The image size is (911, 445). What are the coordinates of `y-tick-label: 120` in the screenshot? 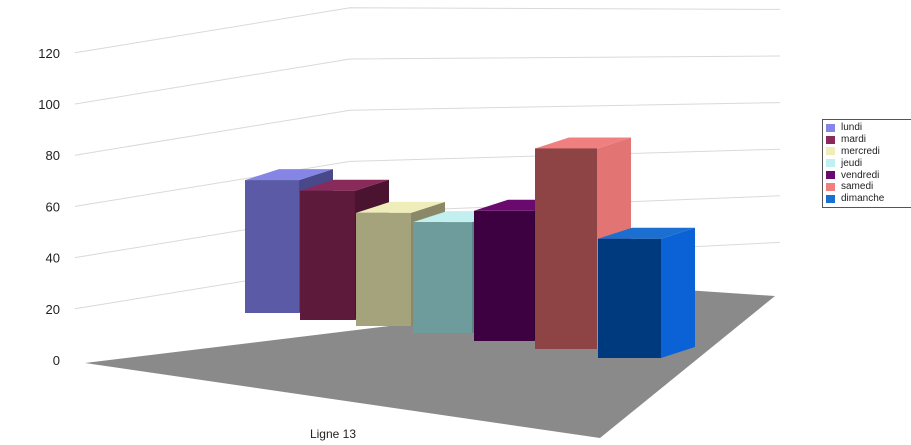 It's located at (49, 53).